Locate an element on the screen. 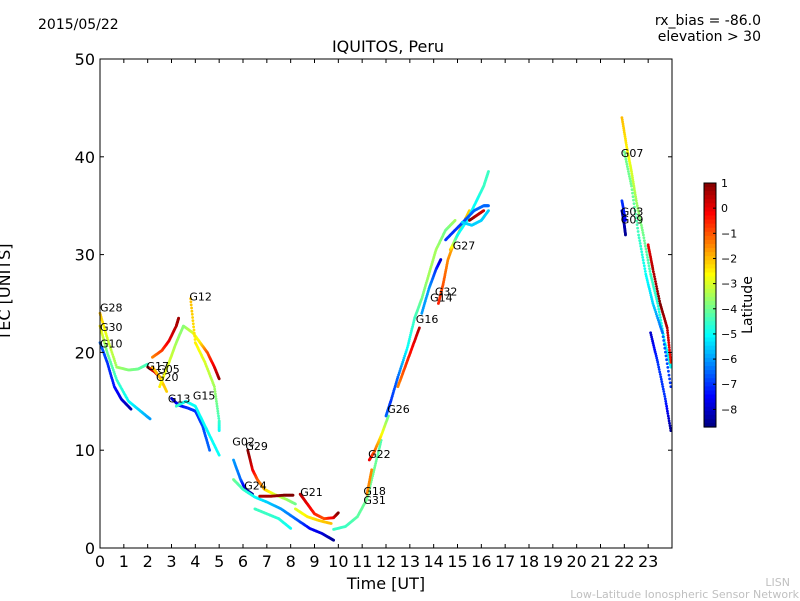 This screenshot has height=601, width=800. x-tick-label: 20 is located at coordinates (576, 561).